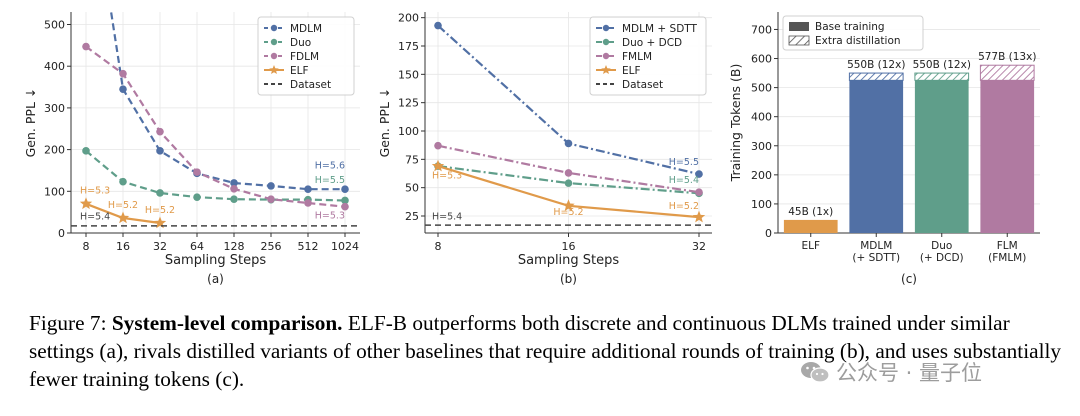  What do you see at coordinates (637, 57) in the screenshot?
I see `legend-label: FMLM` at bounding box center [637, 57].